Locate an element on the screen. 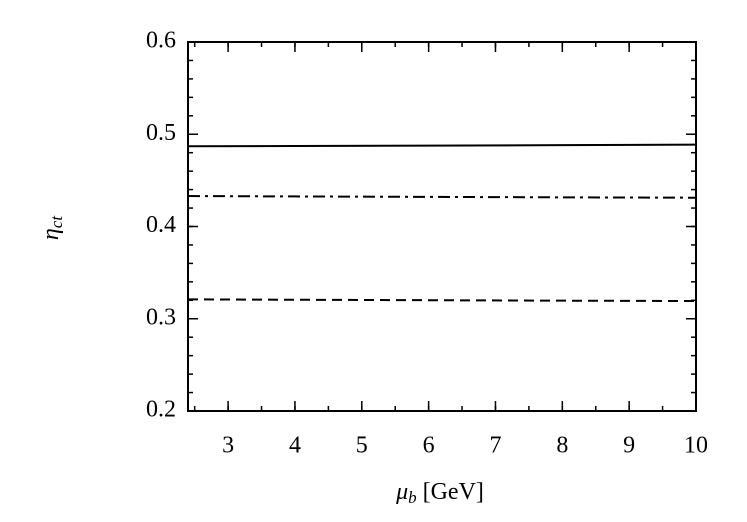 The image size is (747, 522). x-tick-label: 5 is located at coordinates (362, 446).